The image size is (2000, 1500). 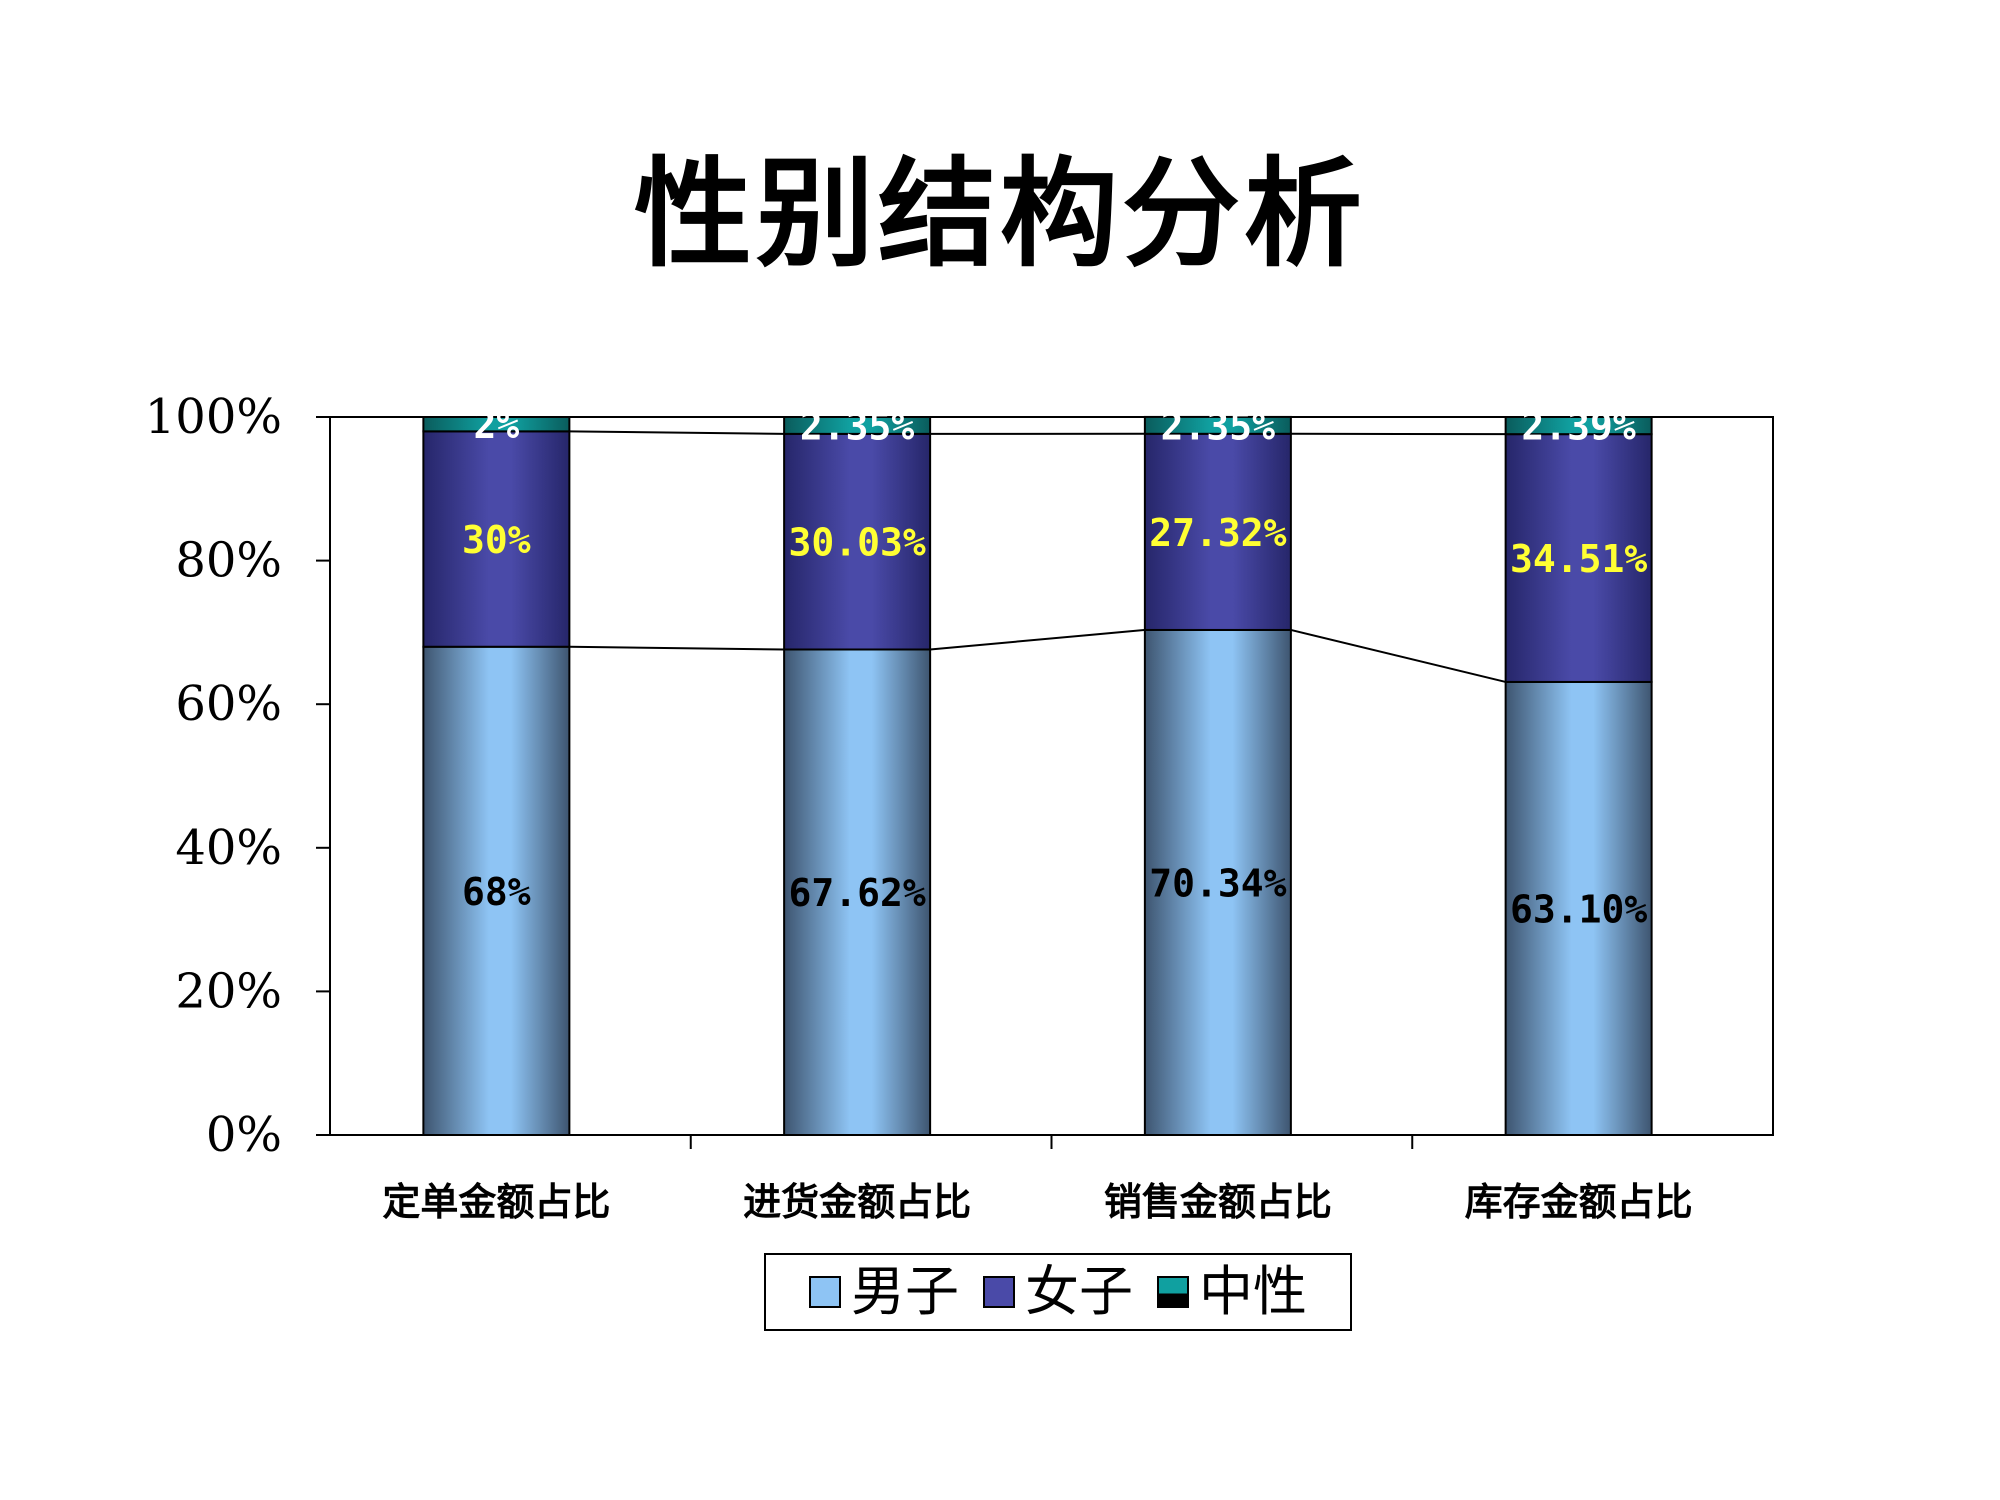 I want to click on chart-title: 性别结构分析, so click(x=999, y=214).